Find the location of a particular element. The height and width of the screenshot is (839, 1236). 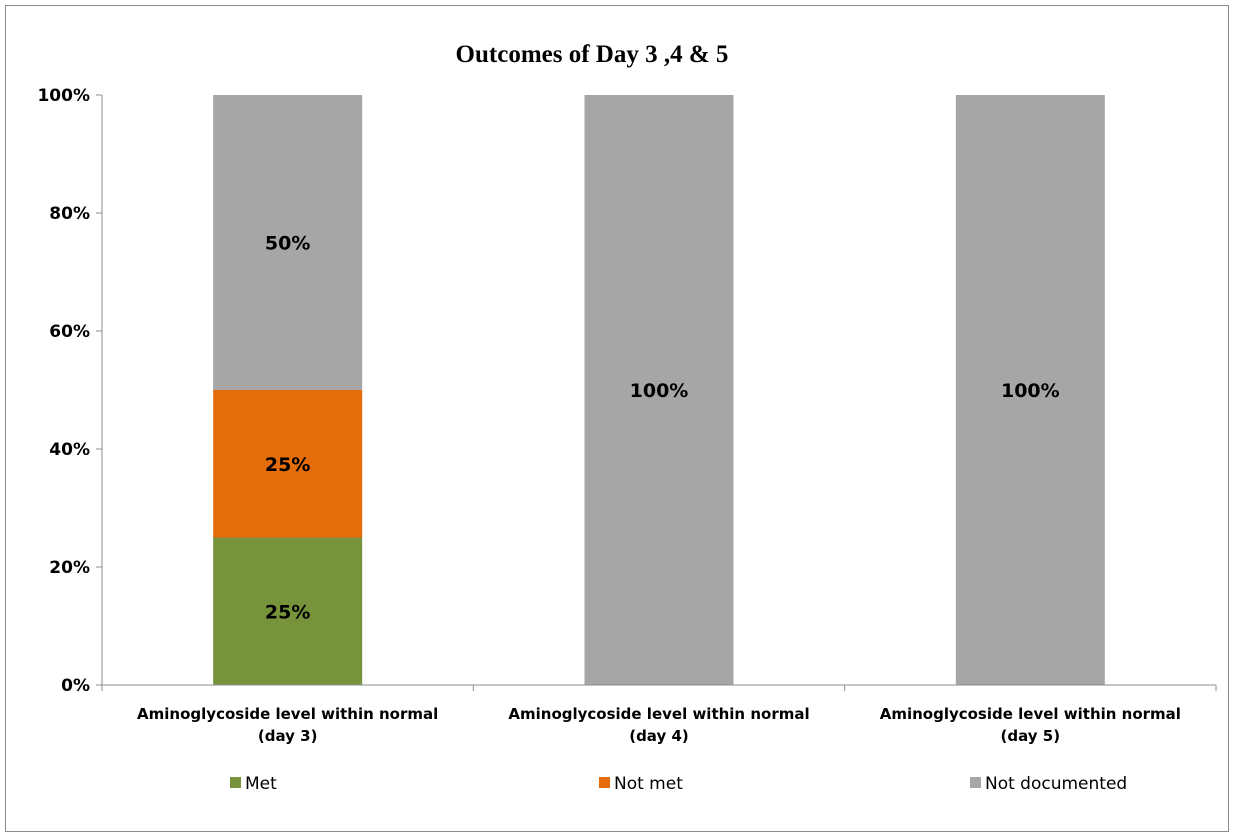

y-tick-label: 100% is located at coordinates (63, 96).